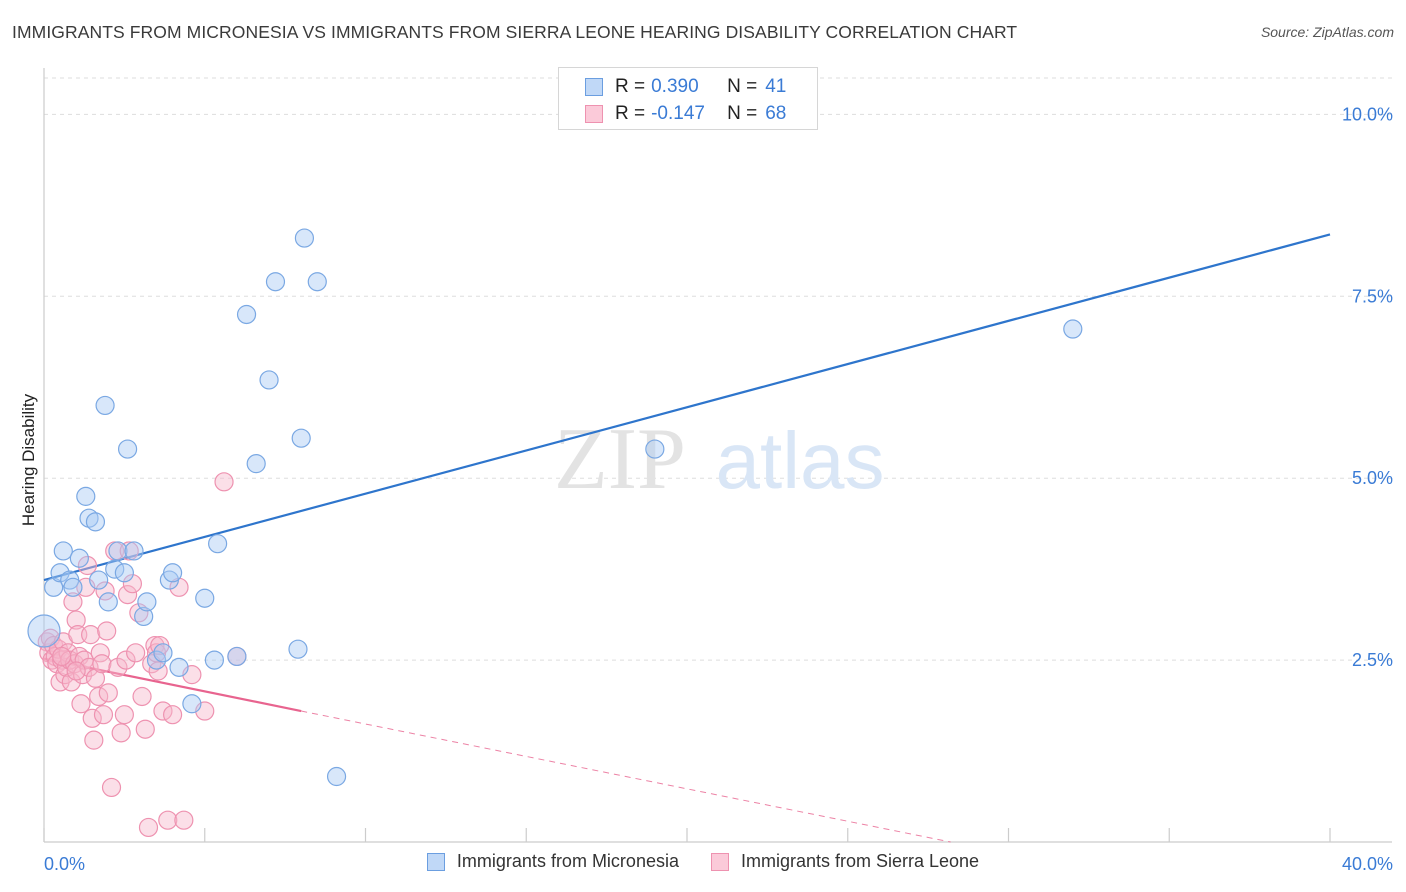 The image size is (1406, 892). Describe the element at coordinates (719, 861) in the screenshot. I see `sierra-leone-legend-swatch` at that location.